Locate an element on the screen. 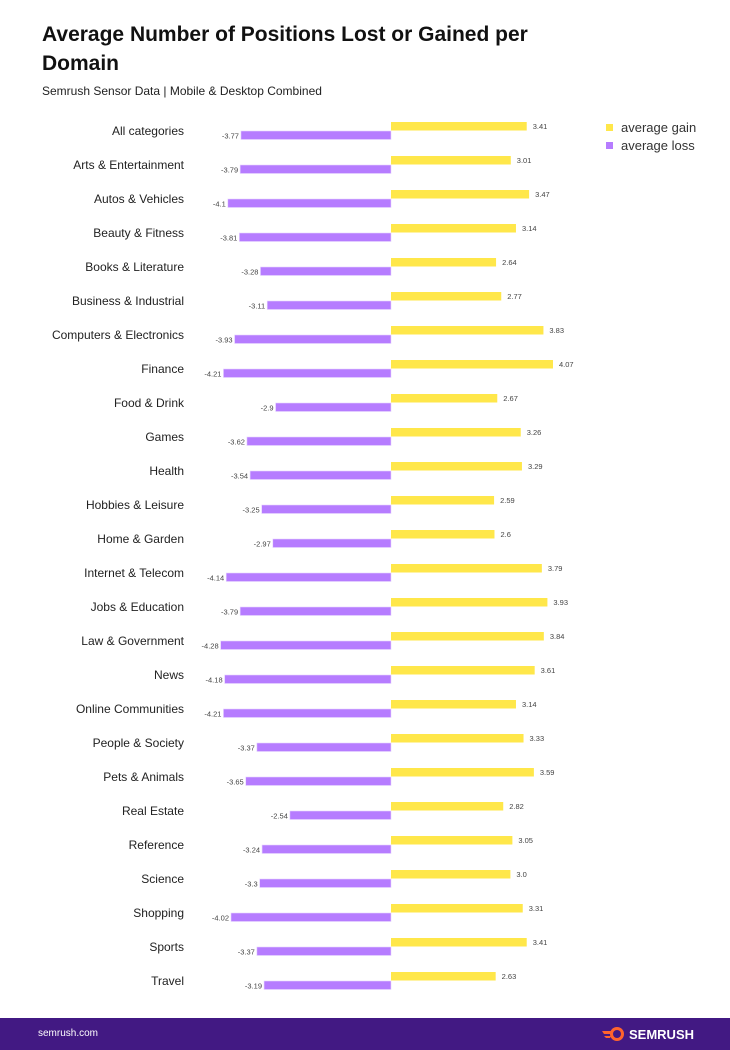 This screenshot has width=730, height=1050. gain-value-label: 3.84 is located at coordinates (557, 636).